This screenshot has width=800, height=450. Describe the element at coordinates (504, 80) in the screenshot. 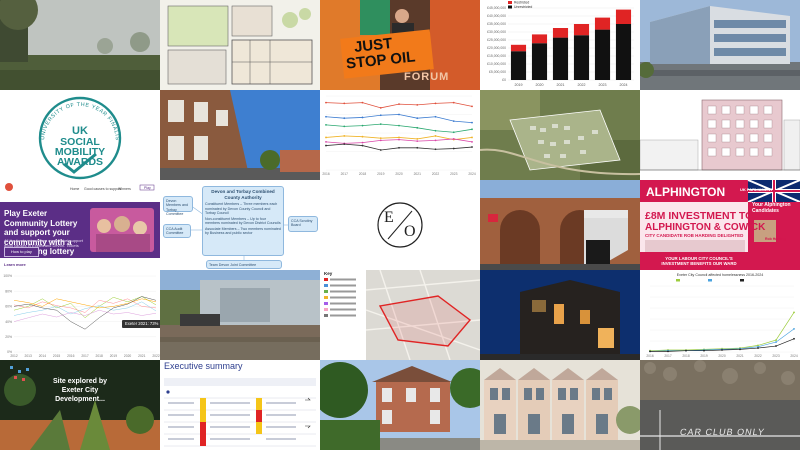

I see `y-tick-label: £0` at that location.